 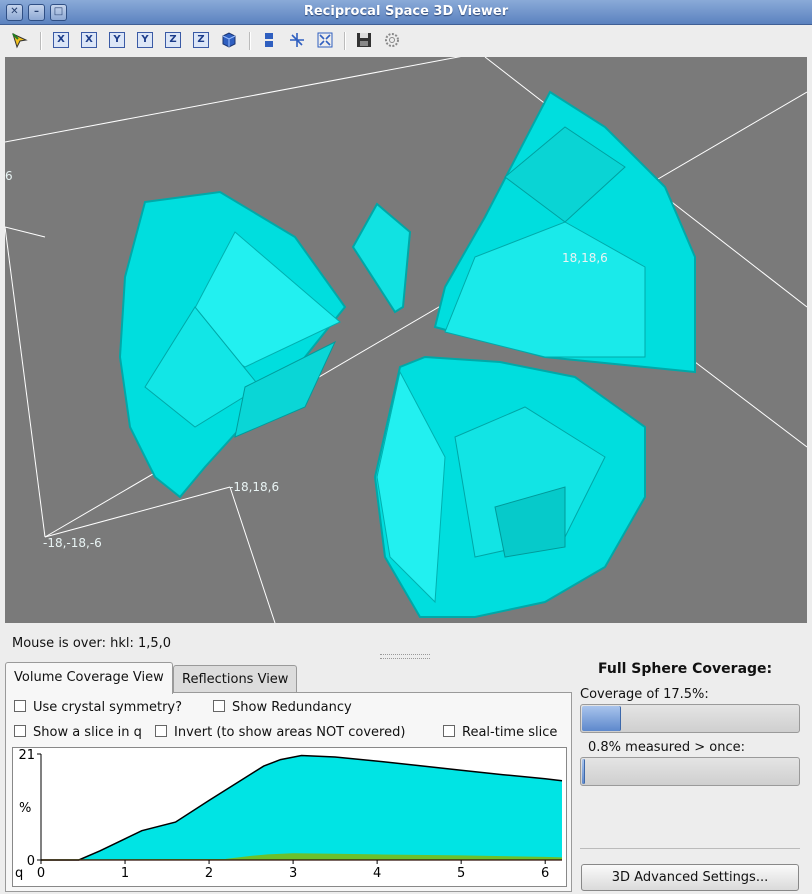 I want to click on x-tick-label: 6, so click(x=545, y=873).